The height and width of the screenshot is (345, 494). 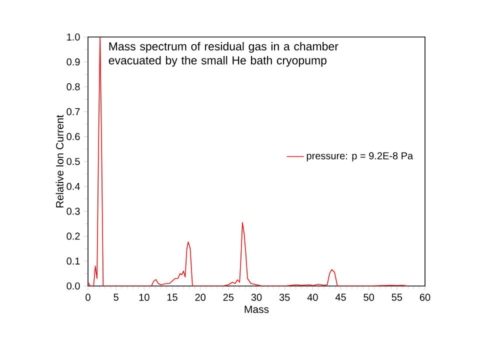 I want to click on legend-label: pressure: p = 9.2E-8 Pa, so click(x=360, y=157).